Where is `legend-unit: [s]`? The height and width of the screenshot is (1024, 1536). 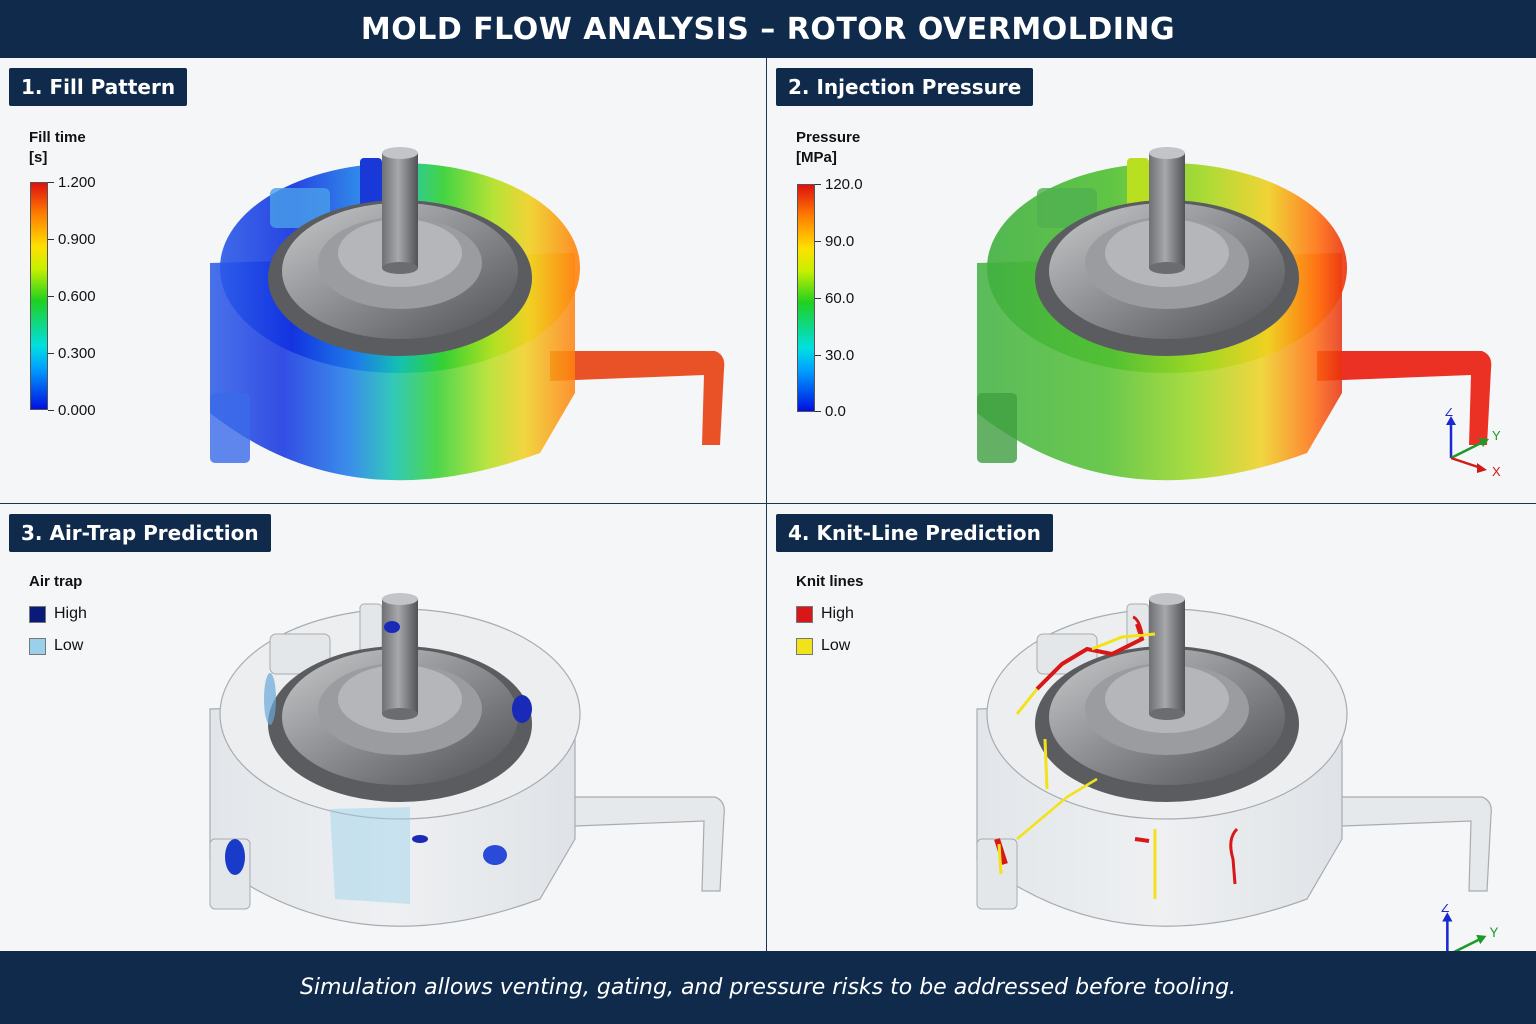 legend-unit: [s] is located at coordinates (38, 157).